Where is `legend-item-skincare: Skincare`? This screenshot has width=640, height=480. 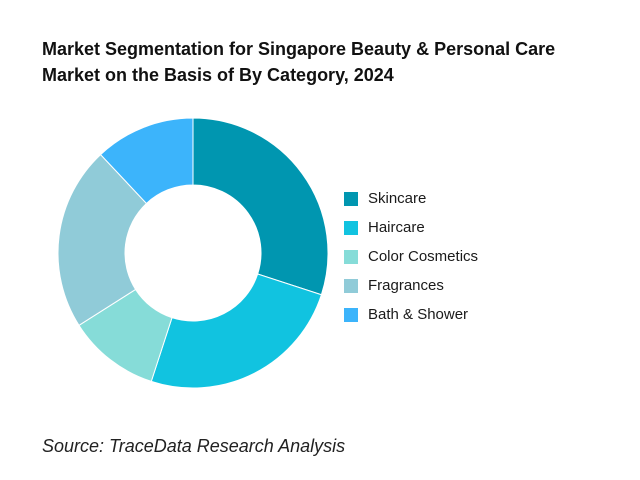
legend-item-skincare: Skincare is located at coordinates (411, 198).